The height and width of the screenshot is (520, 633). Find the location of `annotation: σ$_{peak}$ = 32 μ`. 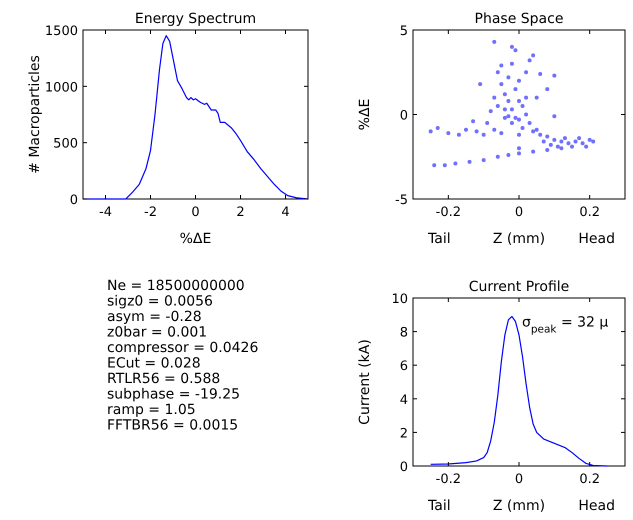

annotation: σ$_{peak}$ = 32 μ is located at coordinates (565, 325).